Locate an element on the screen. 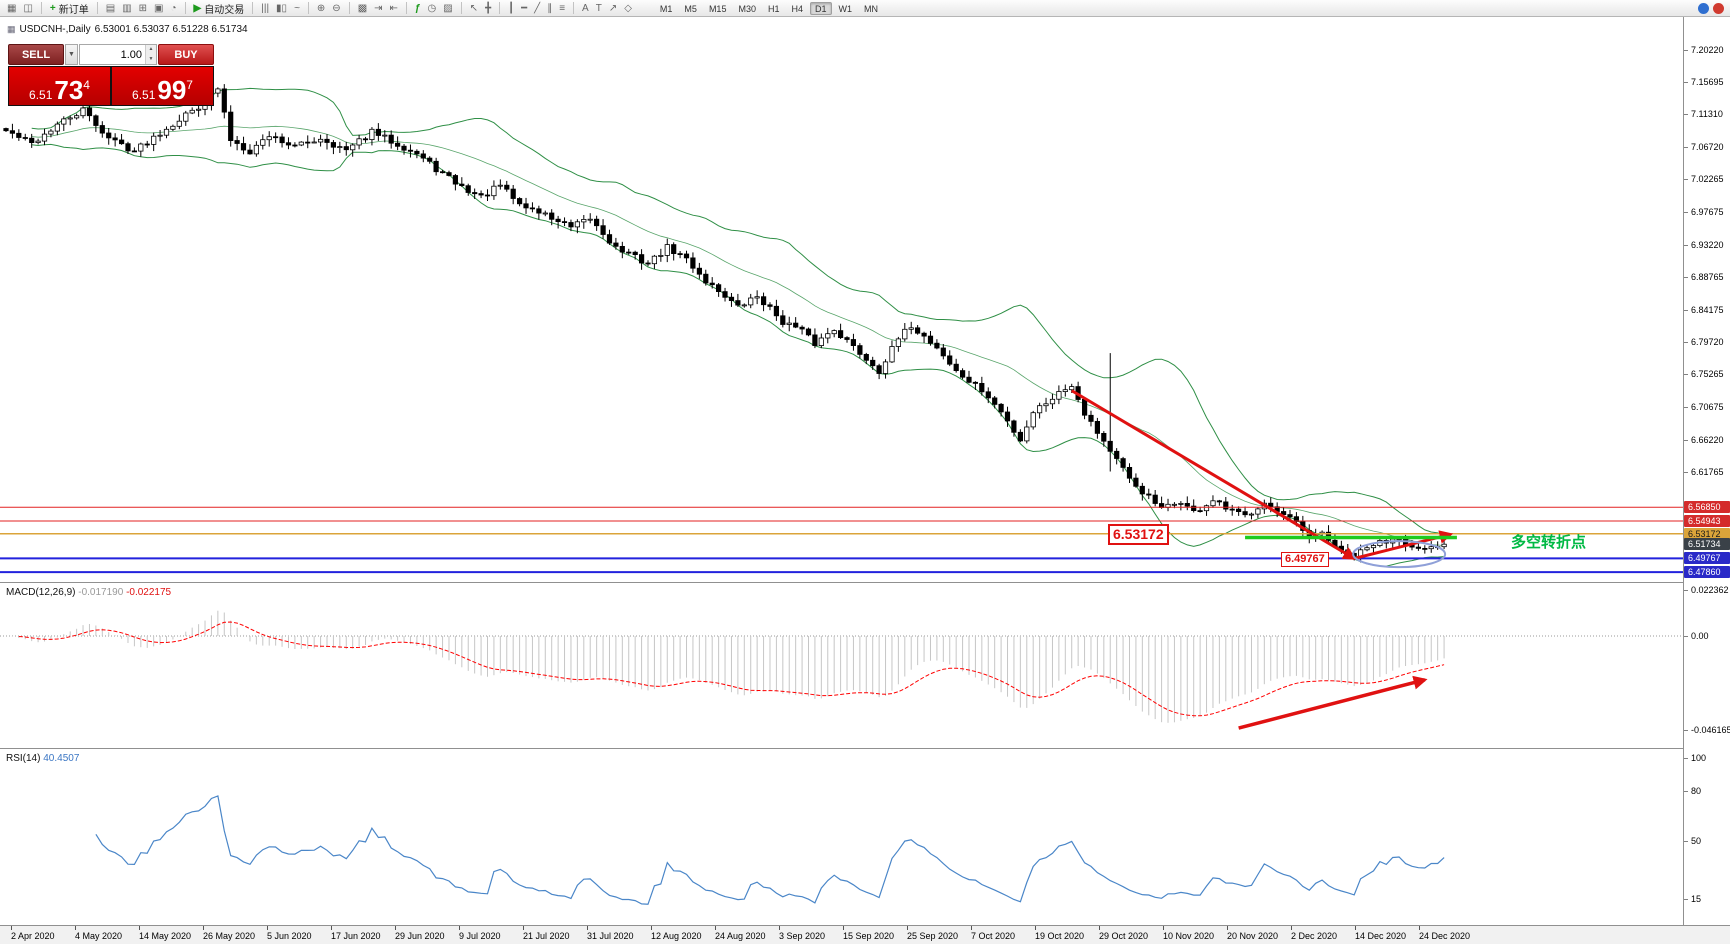  community-icon is located at coordinates (1718, 8).